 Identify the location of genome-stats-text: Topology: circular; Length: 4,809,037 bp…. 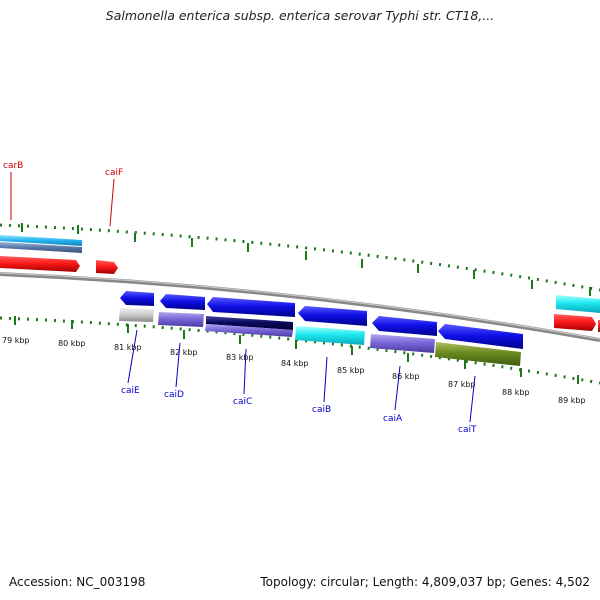
(425, 582).